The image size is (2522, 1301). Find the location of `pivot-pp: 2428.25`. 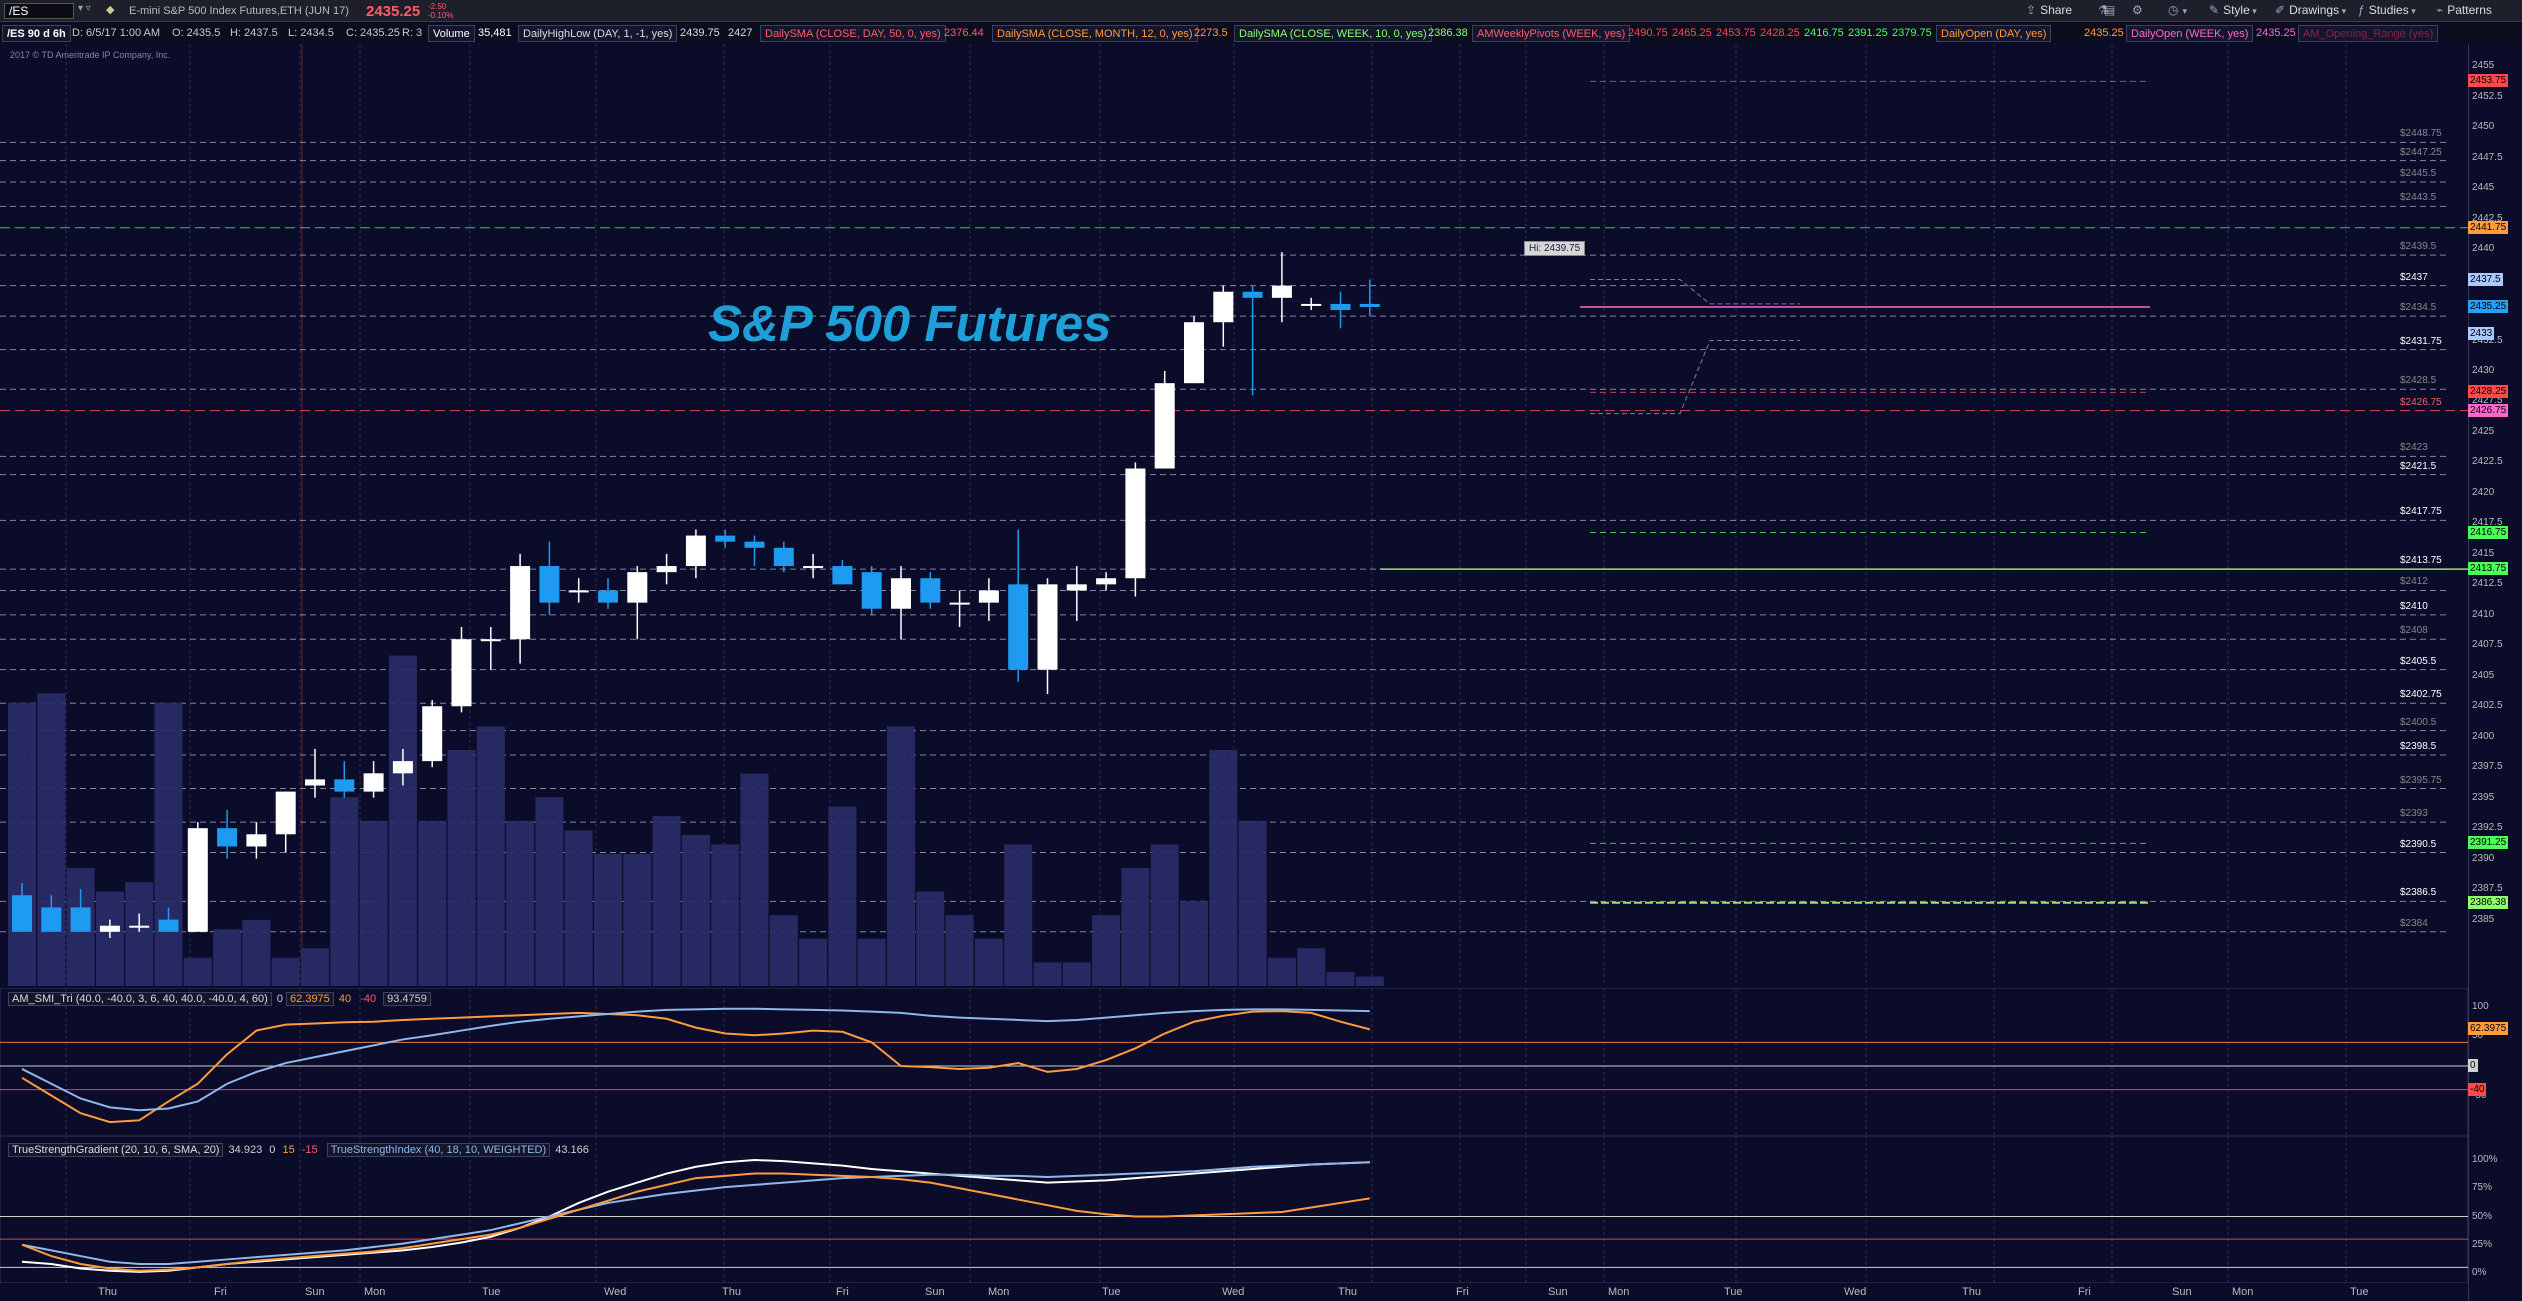

pivot-pp: 2428.25 is located at coordinates (1780, 33).